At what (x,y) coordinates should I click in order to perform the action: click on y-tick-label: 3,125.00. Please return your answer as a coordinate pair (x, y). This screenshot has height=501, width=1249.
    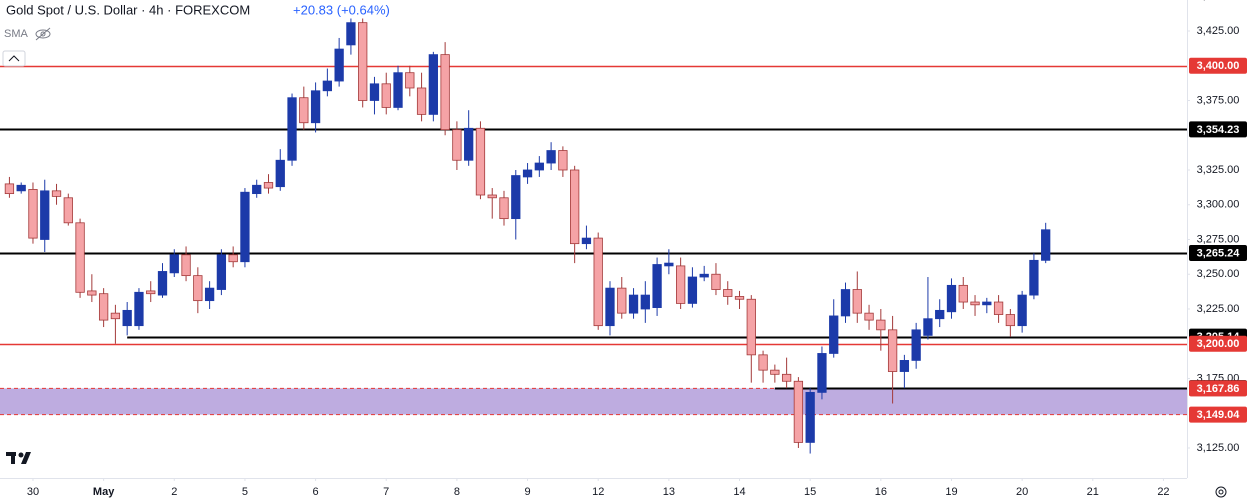
    Looking at the image, I should click on (1218, 448).